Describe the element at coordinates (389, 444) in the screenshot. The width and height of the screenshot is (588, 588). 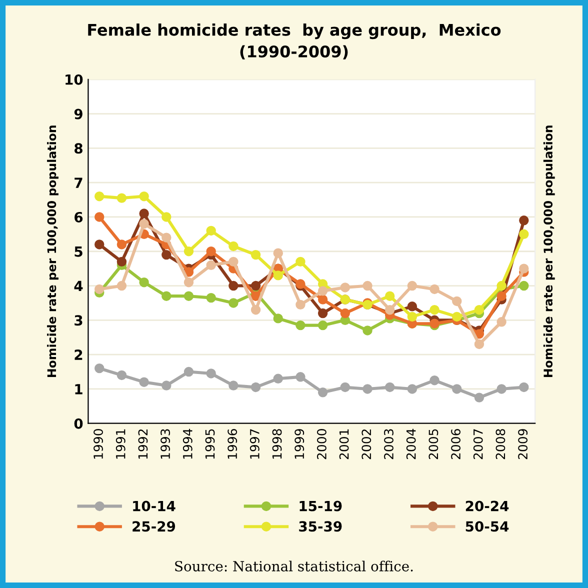
I see `x-tick-label: 2003` at that location.